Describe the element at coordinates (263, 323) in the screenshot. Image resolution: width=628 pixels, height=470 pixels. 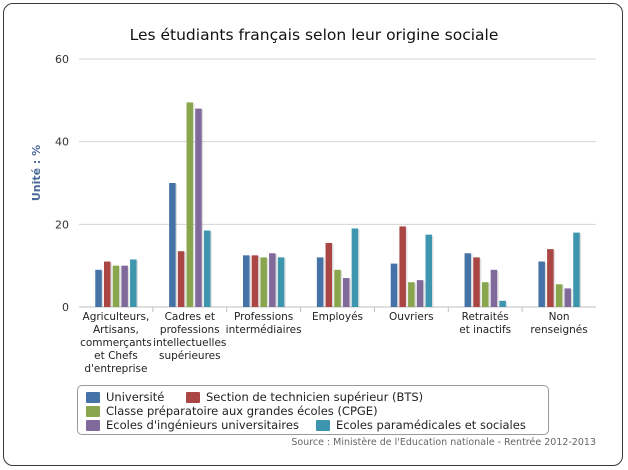
I see `x-tick-label: Professions intermédiaires` at that location.